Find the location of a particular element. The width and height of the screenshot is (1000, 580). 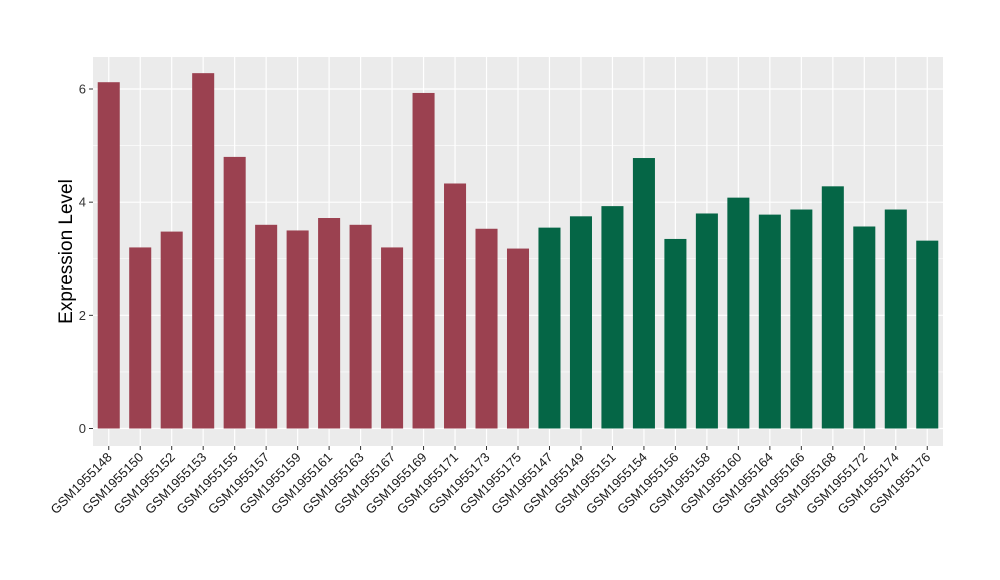

bar-GSM1955173 is located at coordinates (486, 328).